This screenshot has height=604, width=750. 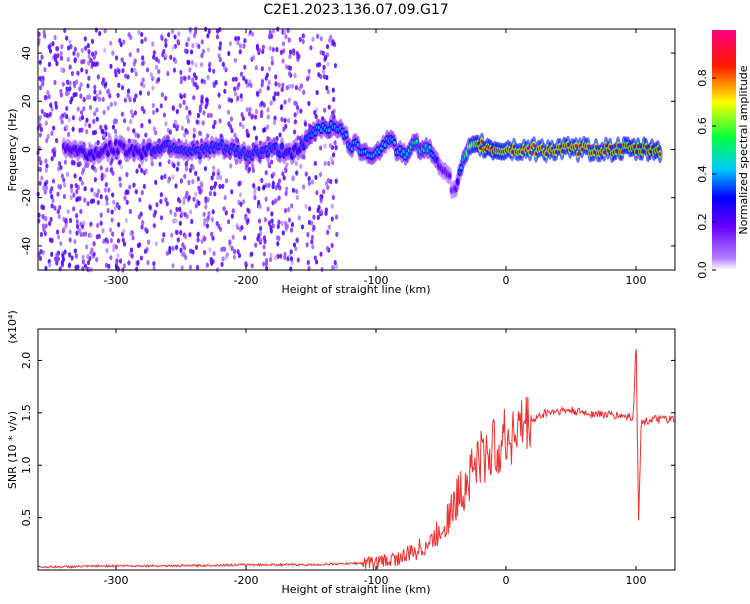 What do you see at coordinates (355, 289) in the screenshot?
I see `spectrogram-x-label: Height of straight line (km)` at bounding box center [355, 289].